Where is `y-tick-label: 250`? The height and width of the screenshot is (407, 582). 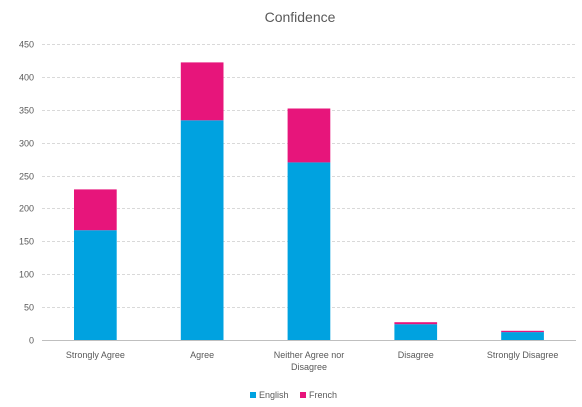 y-tick-label: 250 is located at coordinates (26, 177).